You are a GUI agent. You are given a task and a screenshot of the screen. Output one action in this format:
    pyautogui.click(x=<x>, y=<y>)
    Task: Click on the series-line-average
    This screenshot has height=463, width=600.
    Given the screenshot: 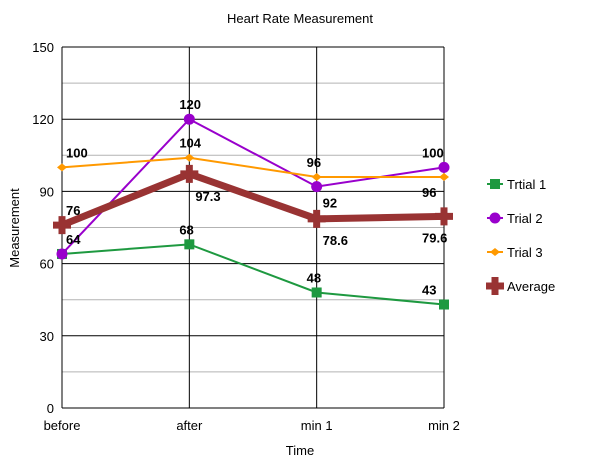 What is the action you would take?
    pyautogui.click(x=252, y=199)
    